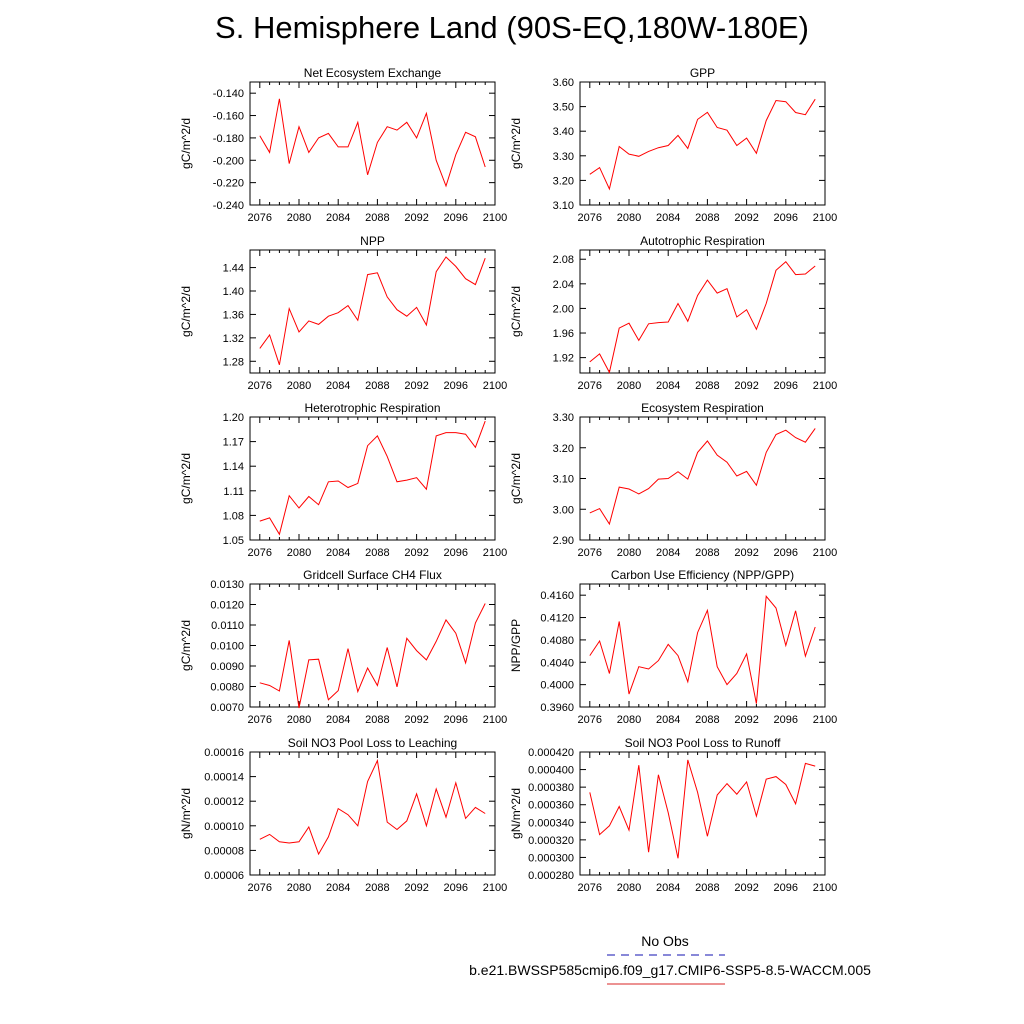 The image size is (1024, 1024). Describe the element at coordinates (563, 541) in the screenshot. I see `y-tick-label: 2.90` at that location.